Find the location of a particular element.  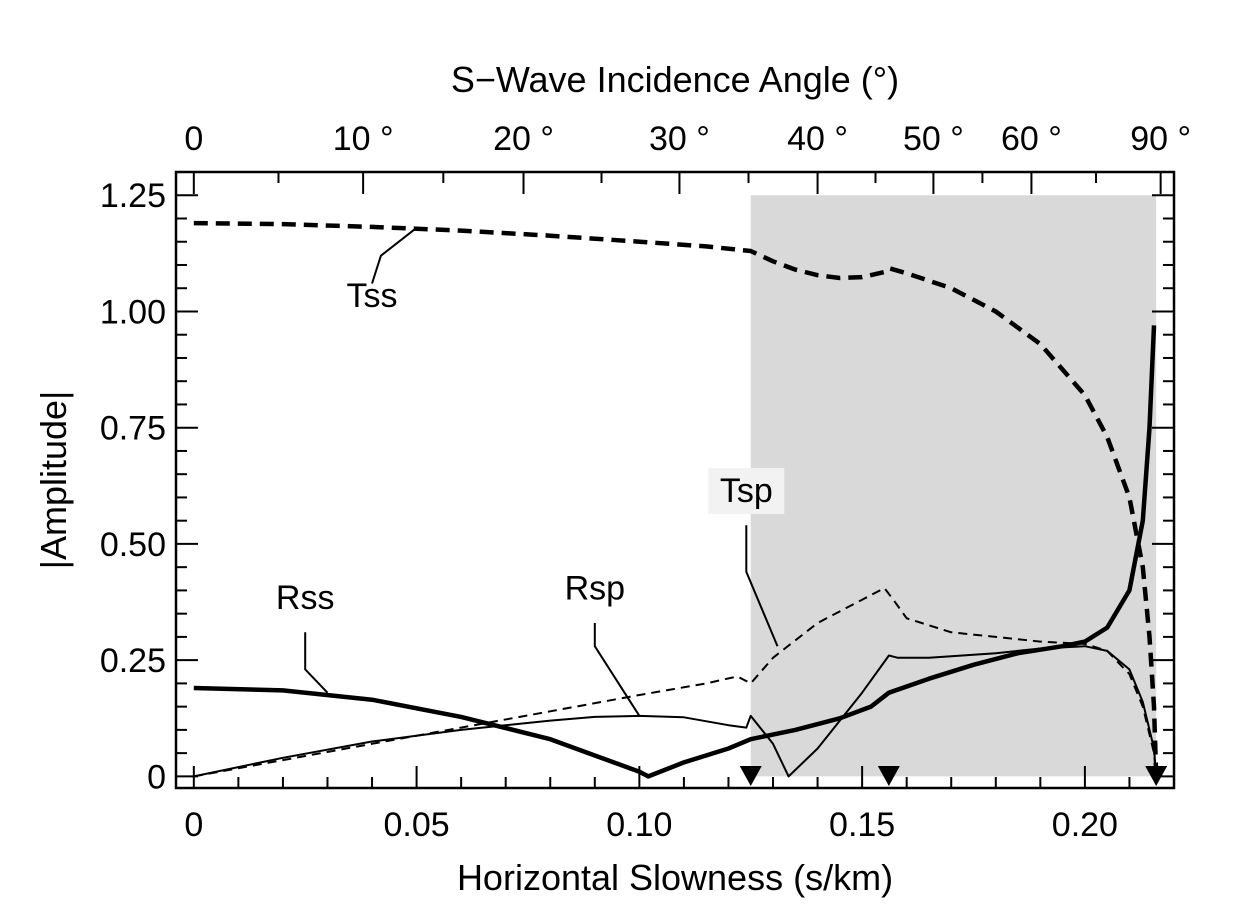

top-tick-label: 10 ° is located at coordinates (363, 139).